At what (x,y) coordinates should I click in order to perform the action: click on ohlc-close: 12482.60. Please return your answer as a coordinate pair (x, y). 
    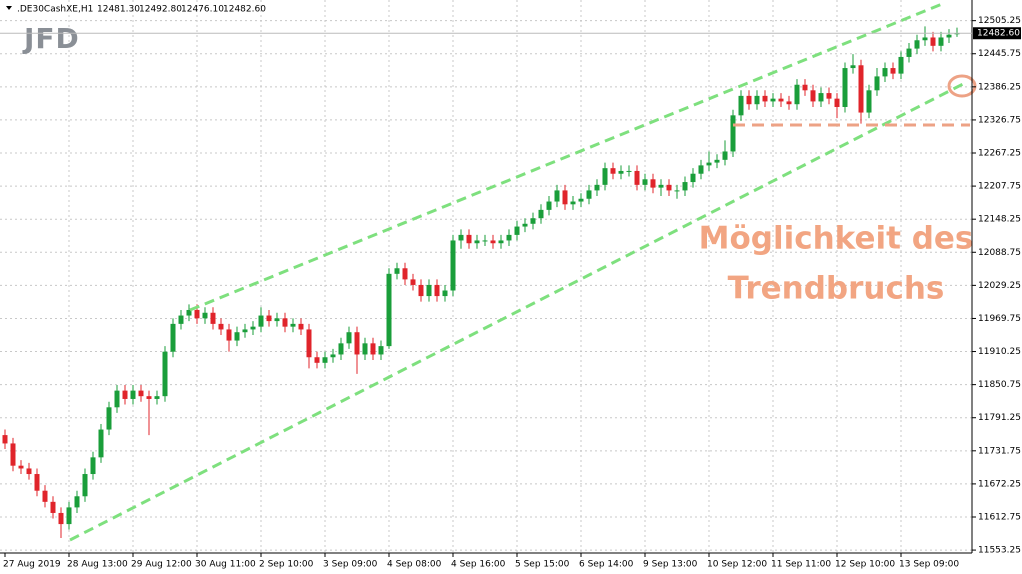
    Looking at the image, I should click on (244, 10).